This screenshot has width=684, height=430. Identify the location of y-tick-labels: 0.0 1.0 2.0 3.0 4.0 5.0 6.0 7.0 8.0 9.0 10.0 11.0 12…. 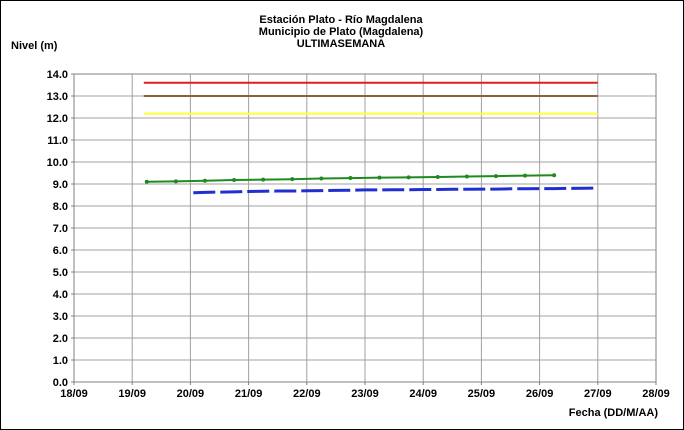
(60, 229).